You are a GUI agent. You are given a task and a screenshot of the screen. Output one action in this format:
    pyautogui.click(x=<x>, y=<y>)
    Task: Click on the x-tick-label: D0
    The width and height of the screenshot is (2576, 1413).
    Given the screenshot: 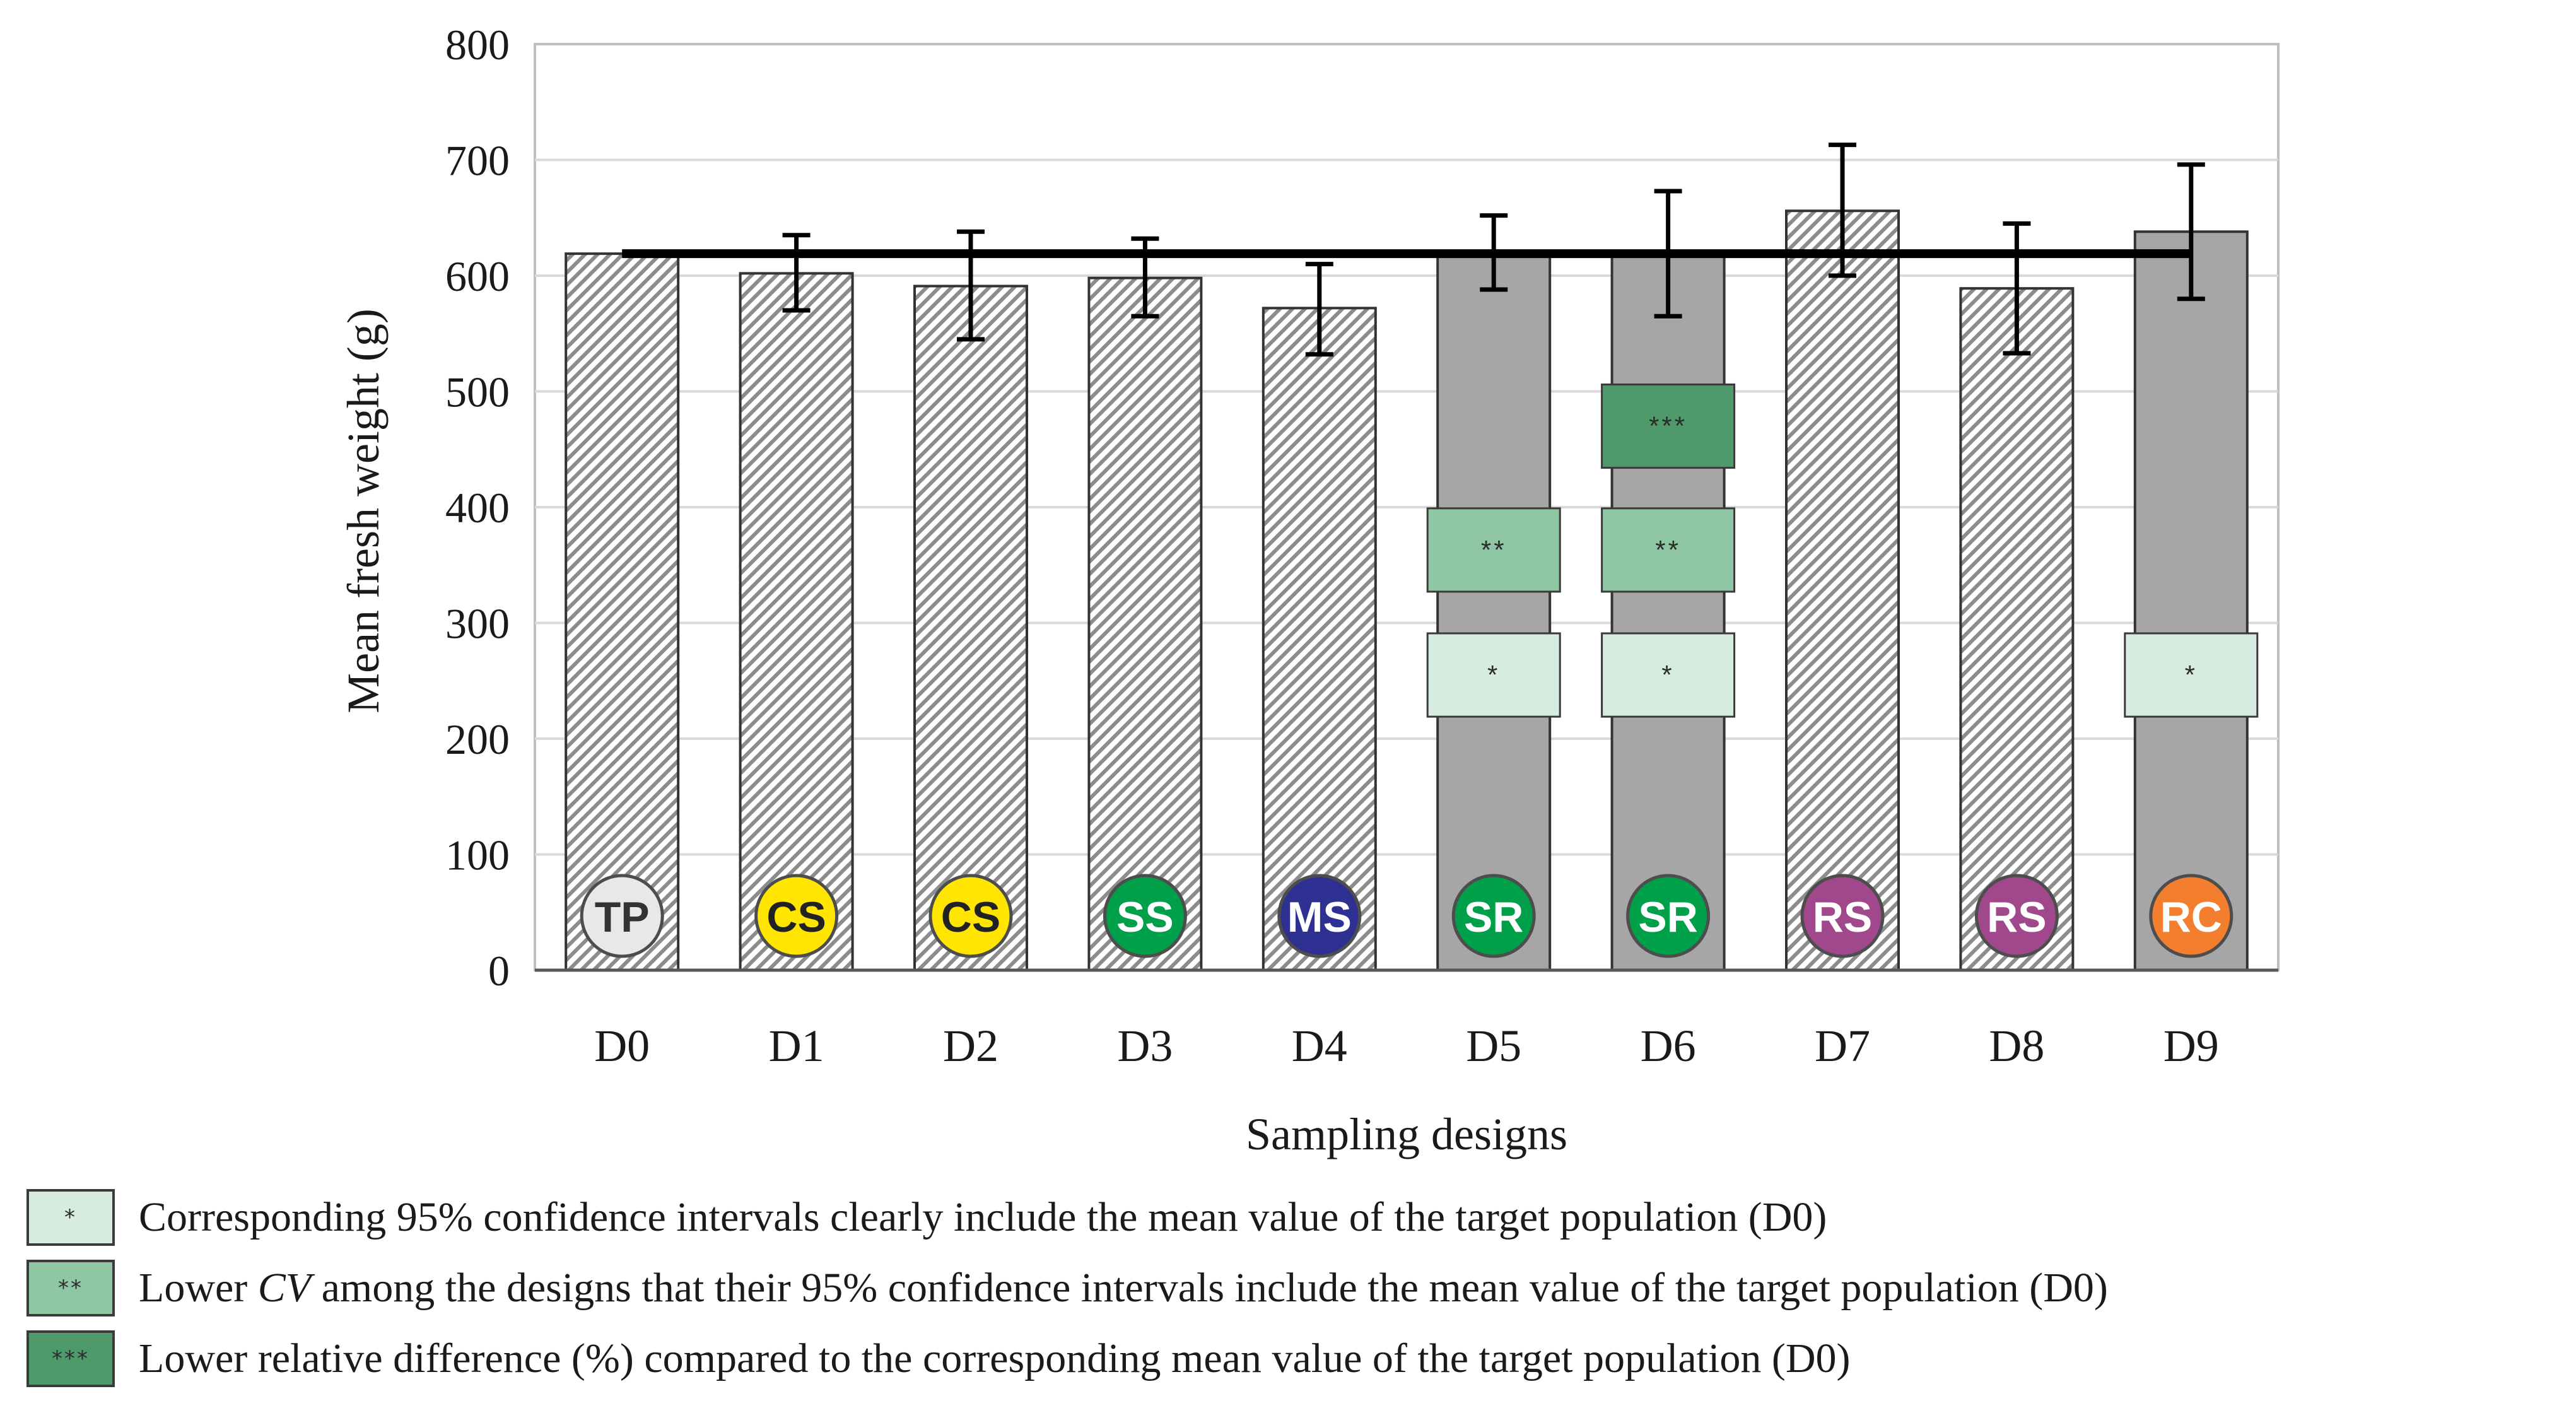 What is the action you would take?
    pyautogui.click(x=622, y=1046)
    